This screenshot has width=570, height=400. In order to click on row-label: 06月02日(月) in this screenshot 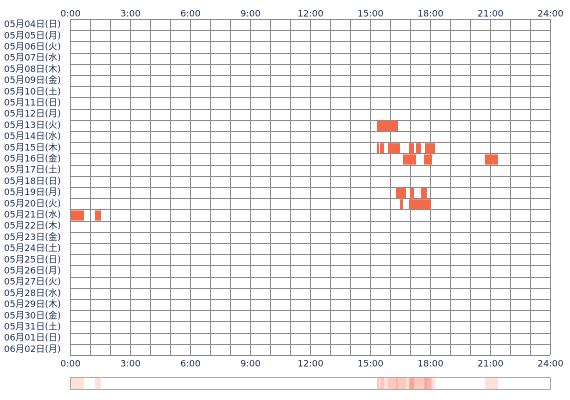, I will do `click(32, 349)`.